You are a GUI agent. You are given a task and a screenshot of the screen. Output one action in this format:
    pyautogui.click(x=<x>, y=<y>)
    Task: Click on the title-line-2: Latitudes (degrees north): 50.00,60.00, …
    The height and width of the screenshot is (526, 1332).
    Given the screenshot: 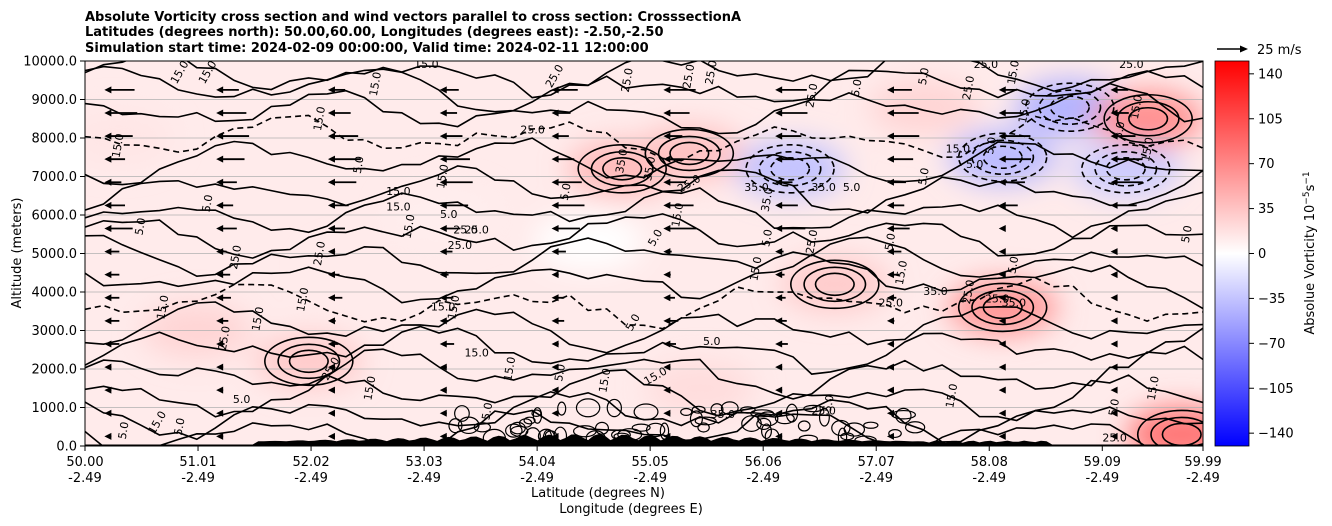 What is the action you would take?
    pyautogui.click(x=374, y=32)
    